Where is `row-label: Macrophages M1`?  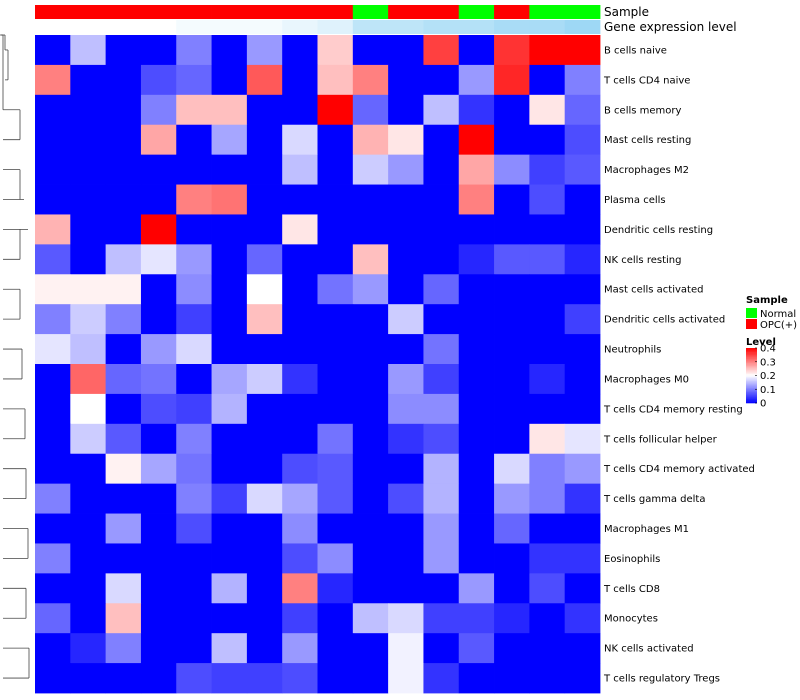 row-label: Macrophages M1 is located at coordinates (646, 529).